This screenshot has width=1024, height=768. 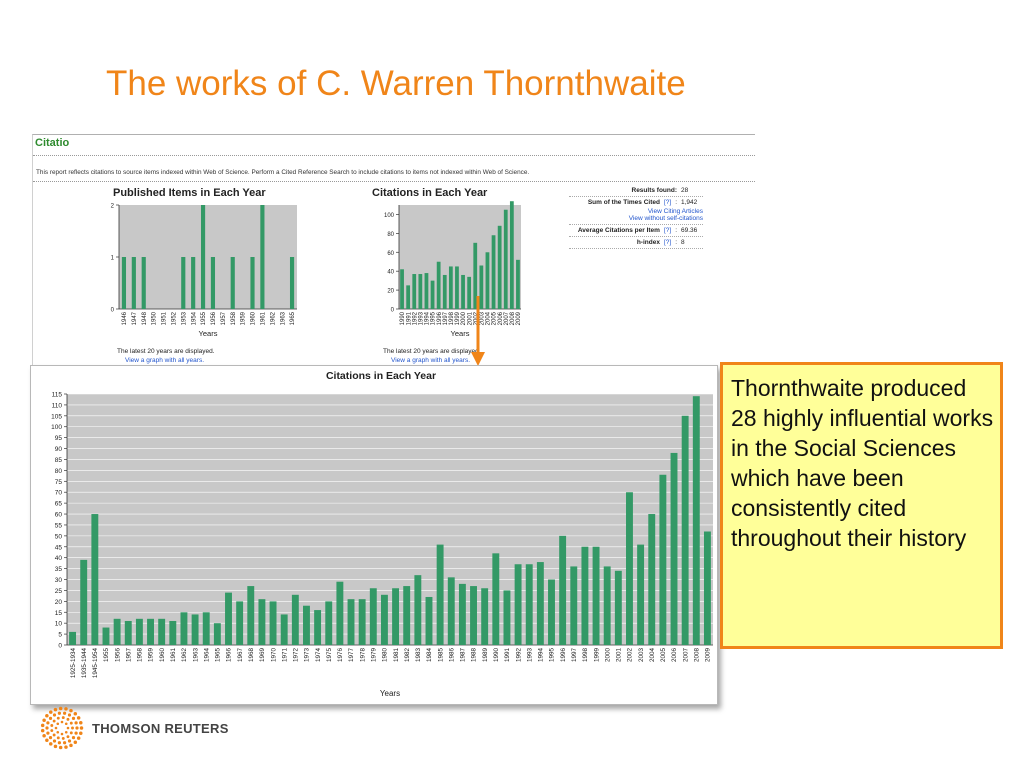 I want to click on y-tick-label: 40, so click(x=390, y=273).